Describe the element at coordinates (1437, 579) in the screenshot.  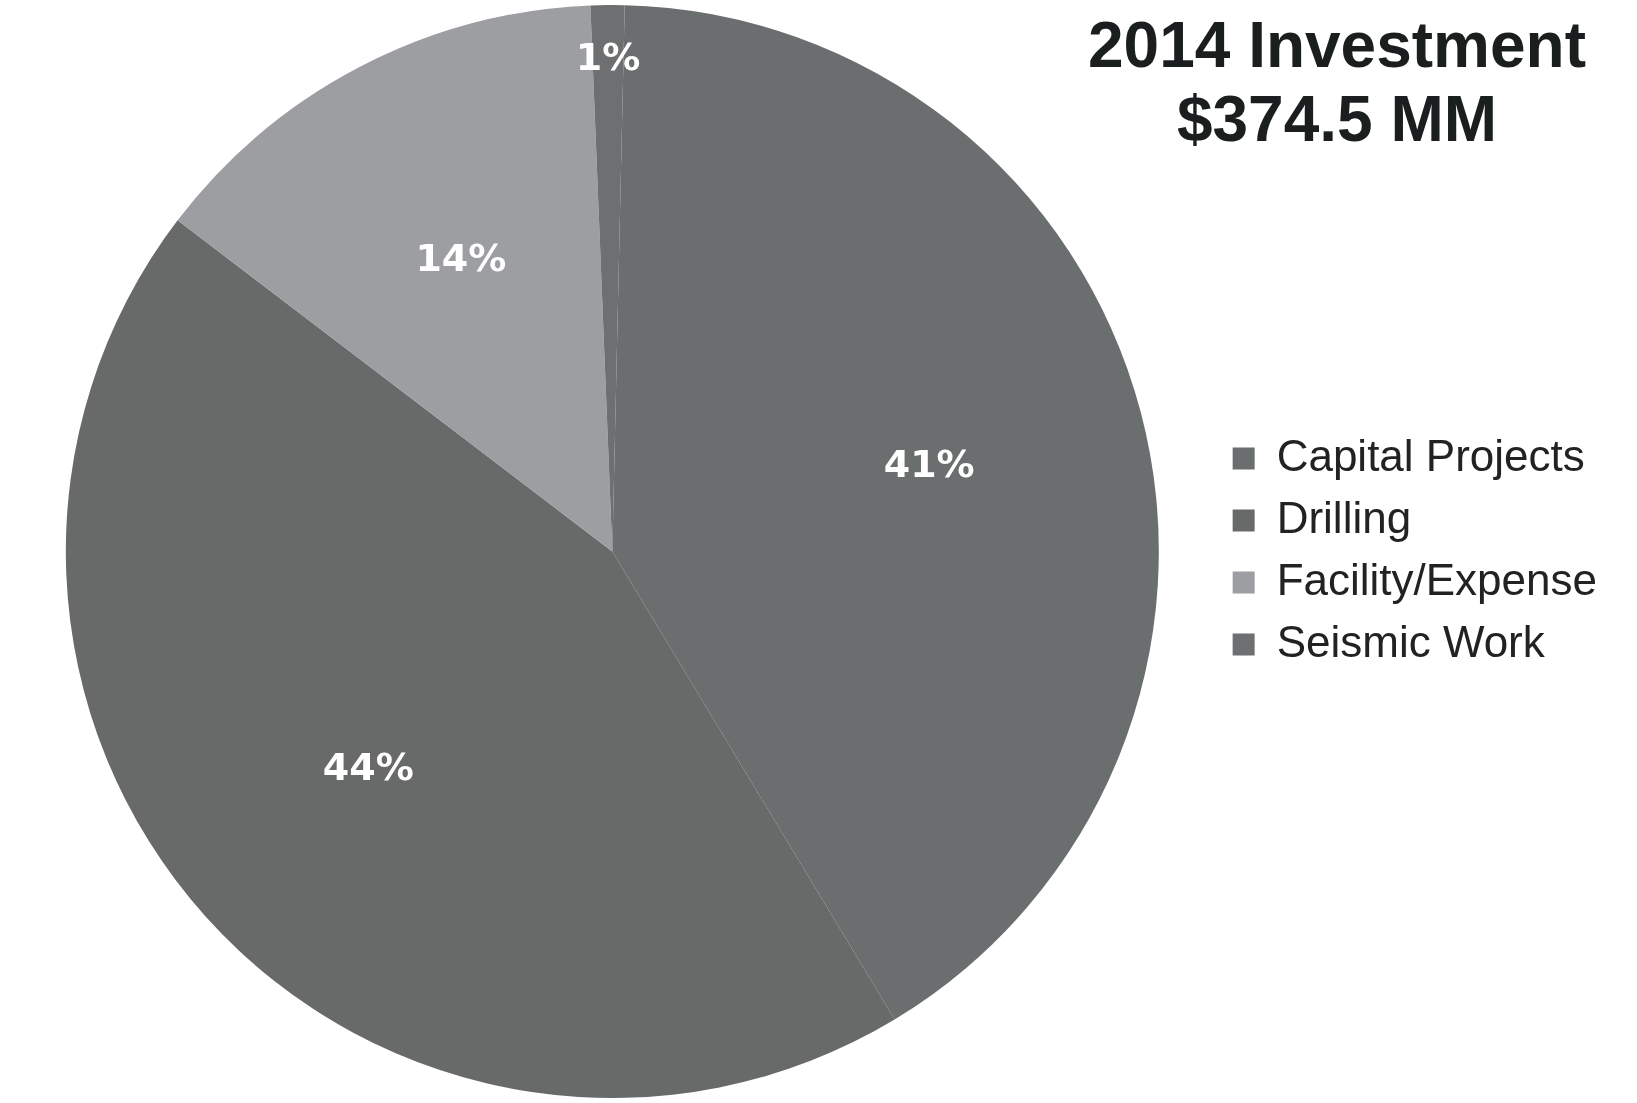
I see `legend-label: Facility/Expense` at that location.